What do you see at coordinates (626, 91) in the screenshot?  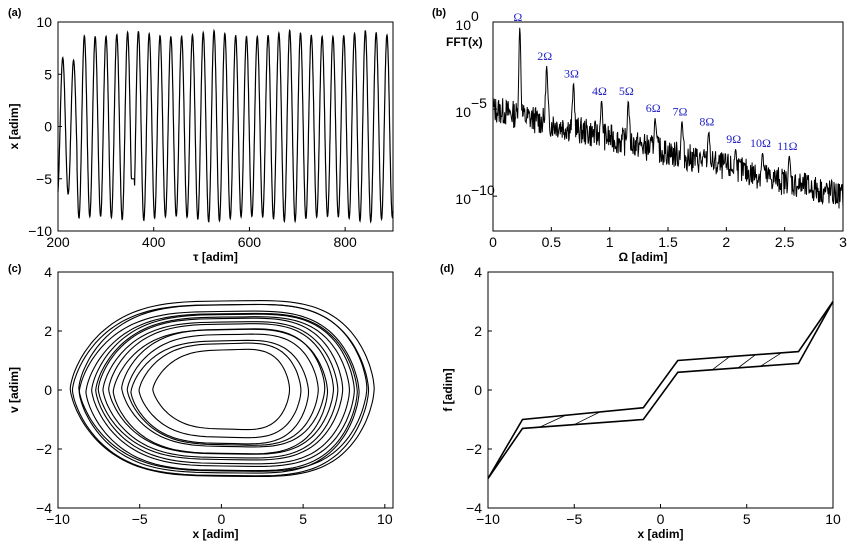 I see `peak-label: 5Ω` at bounding box center [626, 91].